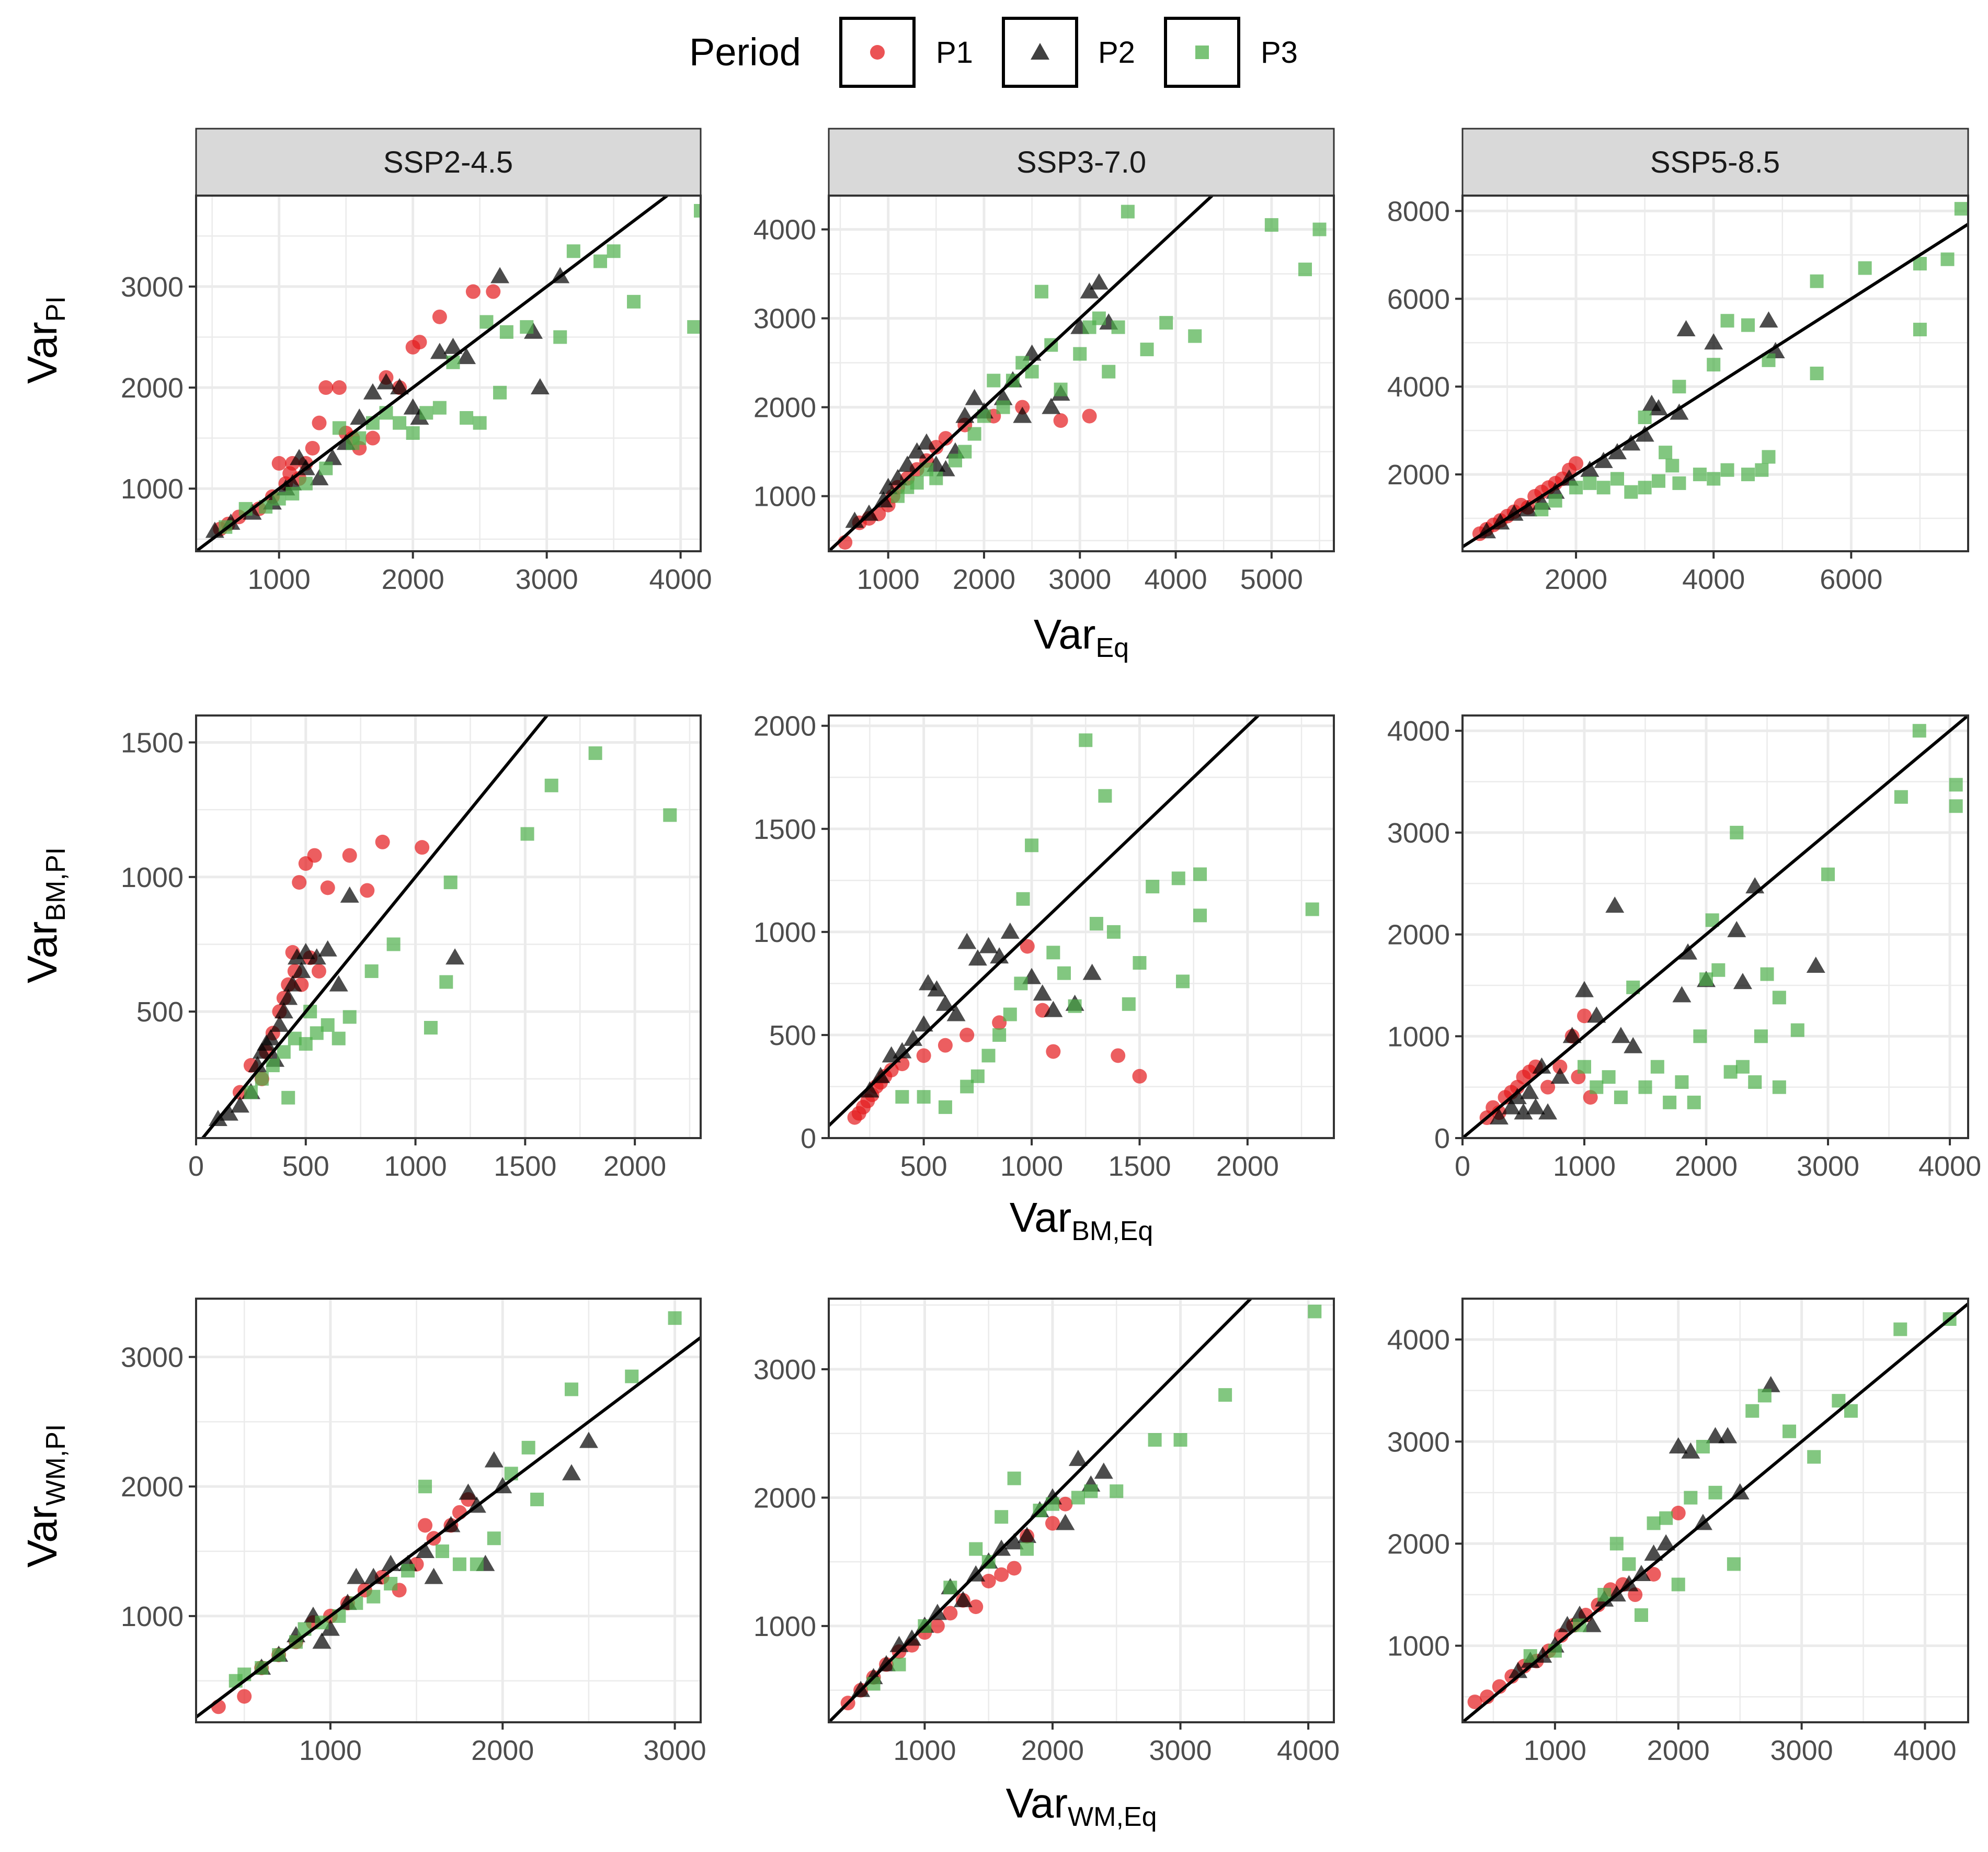 The image size is (1988, 1852). What do you see at coordinates (1068, 52) in the screenshot?
I see `legend-item-p2: P2` at bounding box center [1068, 52].